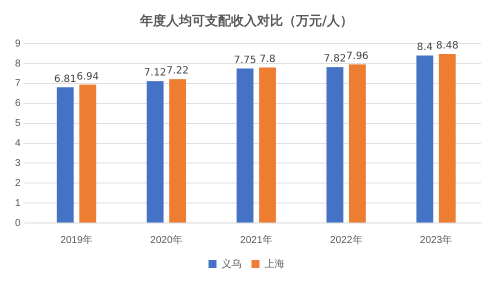  I want to click on y-tick-label: 6, so click(18, 104).